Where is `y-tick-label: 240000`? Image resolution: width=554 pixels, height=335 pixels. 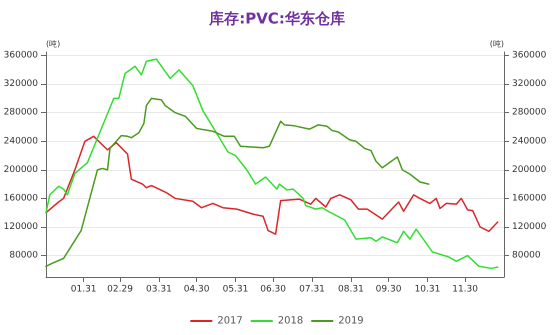 y-tick-label: 240000 is located at coordinates (21, 141).